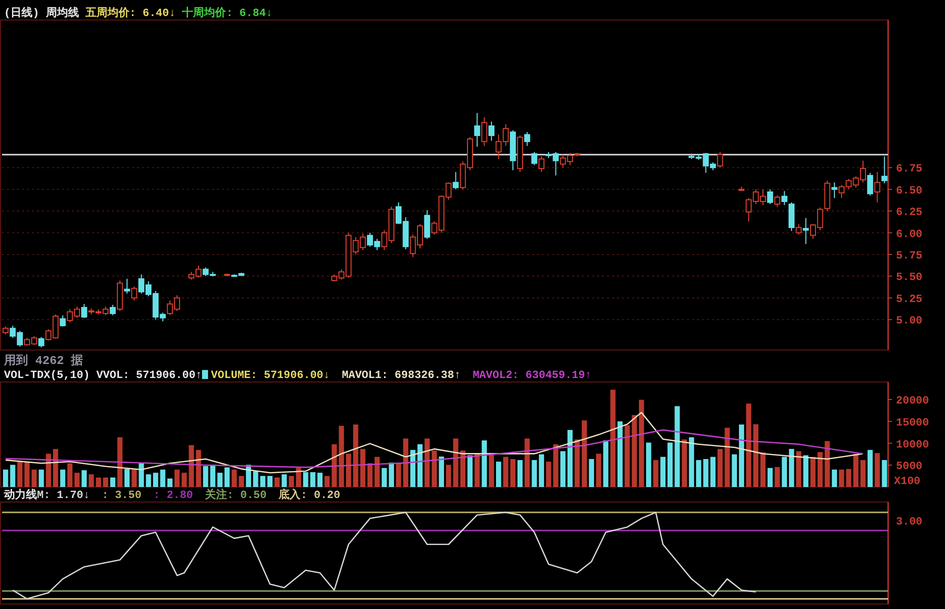  I want to click on text: 3.00, so click(909, 522).